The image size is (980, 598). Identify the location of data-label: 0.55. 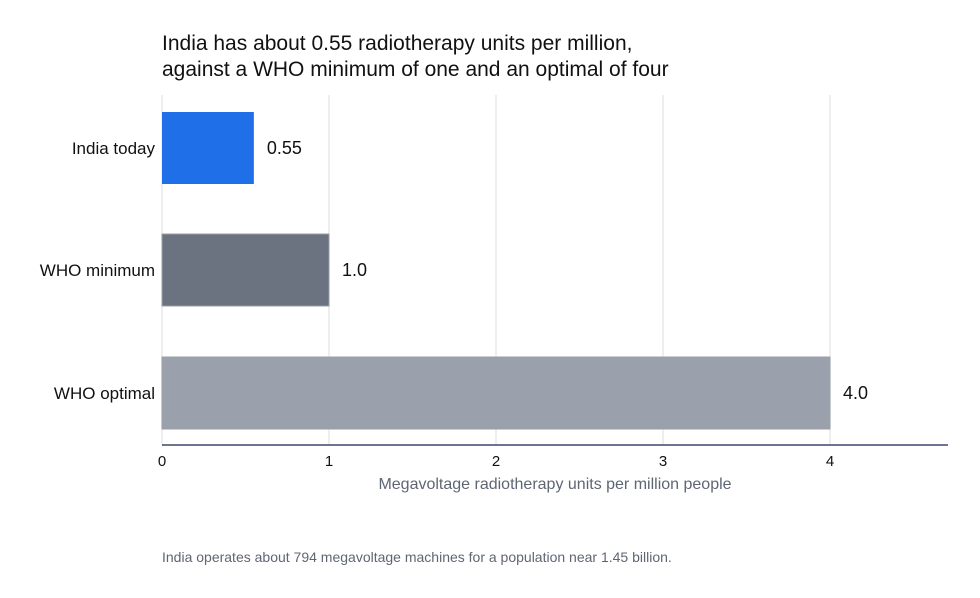
(284, 148).